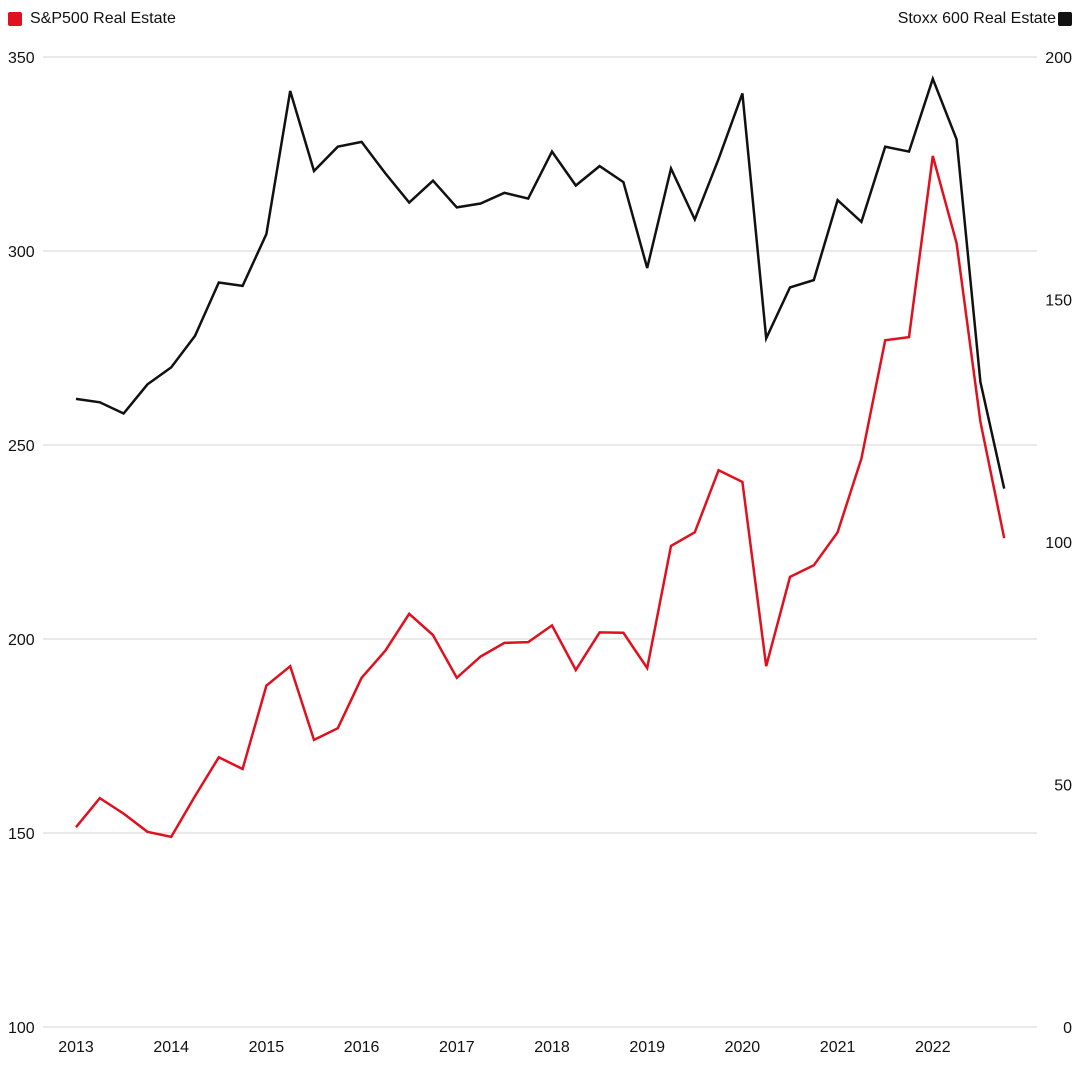 The width and height of the screenshot is (1080, 1080). I want to click on x-tick-label: 2020, so click(743, 1047).